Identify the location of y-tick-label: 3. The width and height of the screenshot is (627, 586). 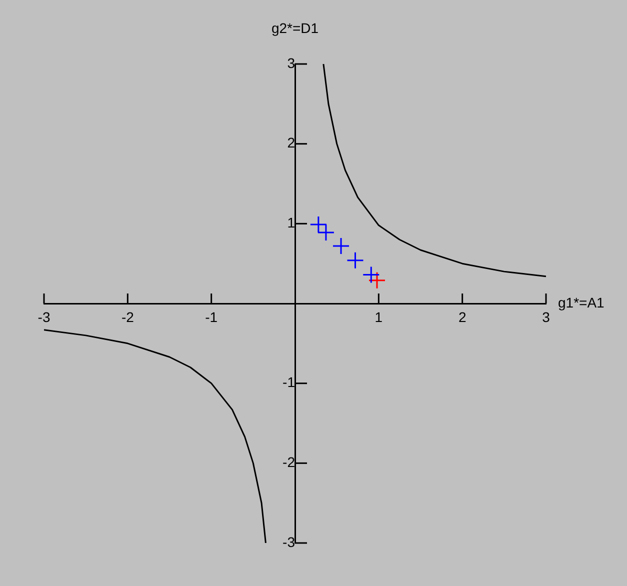
(291, 62).